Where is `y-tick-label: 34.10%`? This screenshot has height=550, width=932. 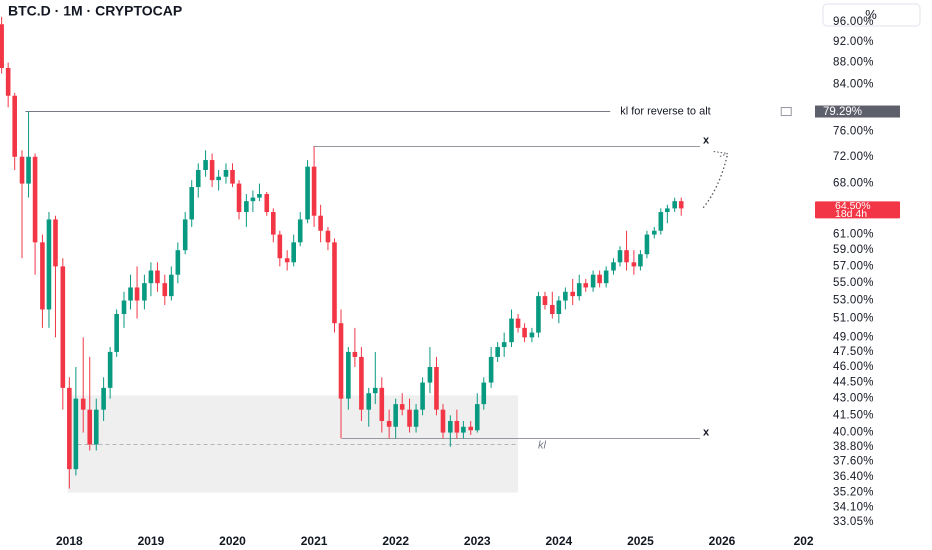
y-tick-label: 34.10% is located at coordinates (853, 507).